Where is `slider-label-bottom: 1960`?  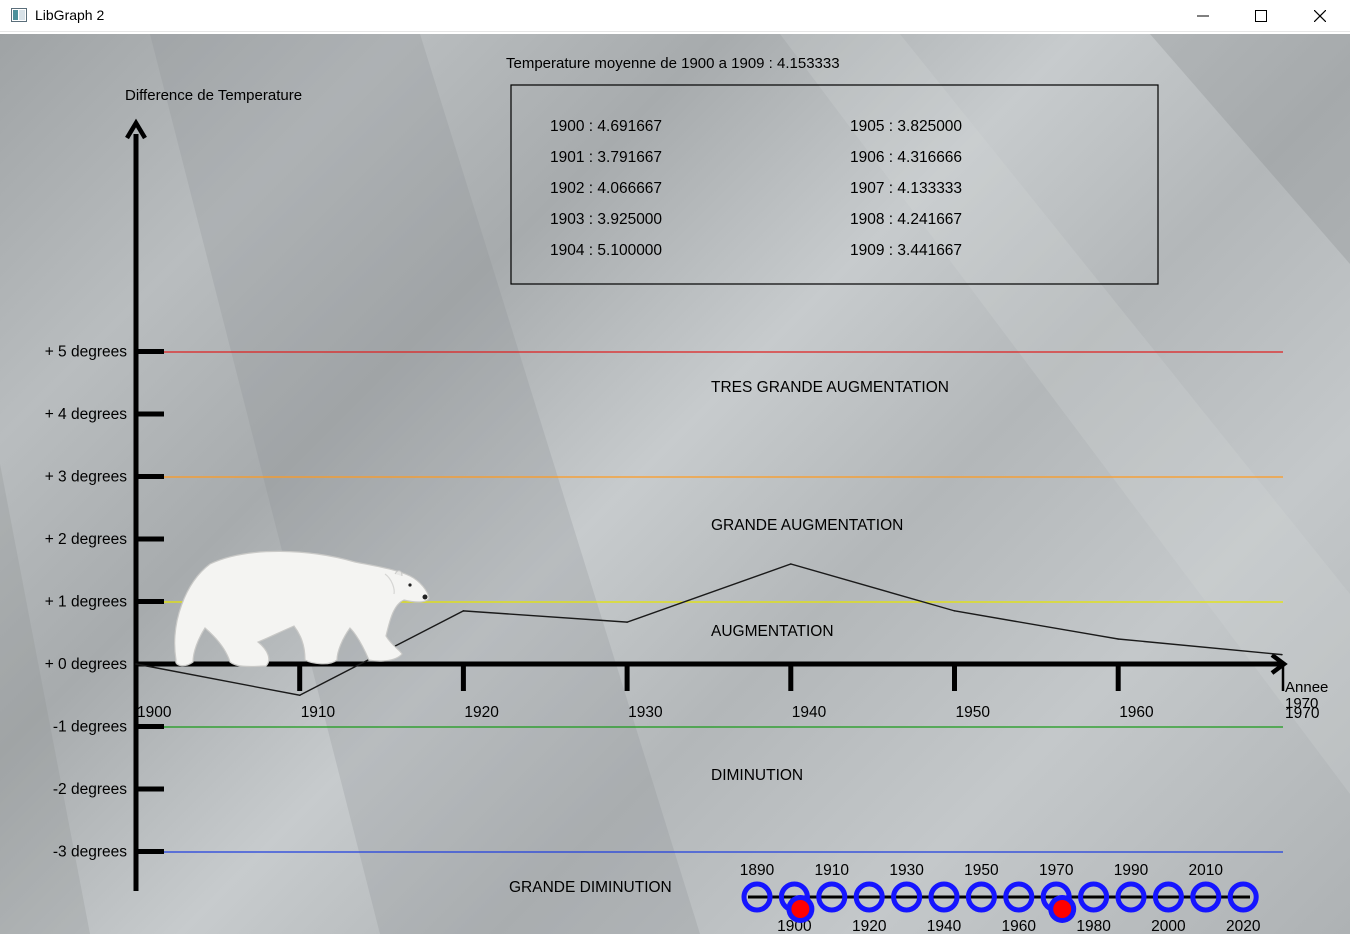 slider-label-bottom: 1960 is located at coordinates (1019, 926).